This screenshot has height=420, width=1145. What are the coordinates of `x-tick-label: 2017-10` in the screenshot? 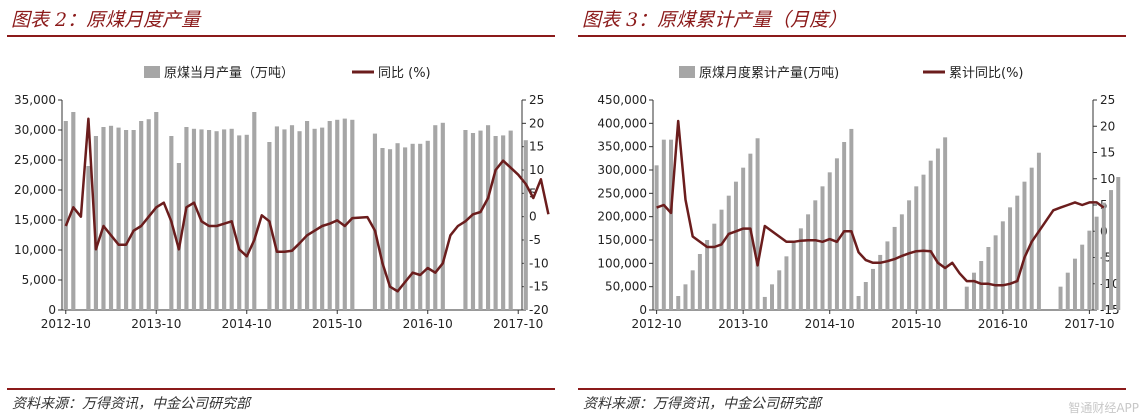 It's located at (1089, 324).